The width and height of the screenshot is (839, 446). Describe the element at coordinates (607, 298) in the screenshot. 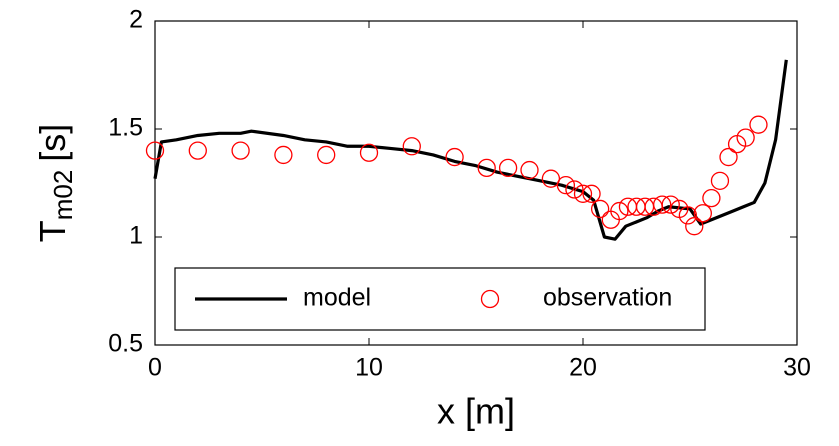

I see `legend-label: observation` at that location.